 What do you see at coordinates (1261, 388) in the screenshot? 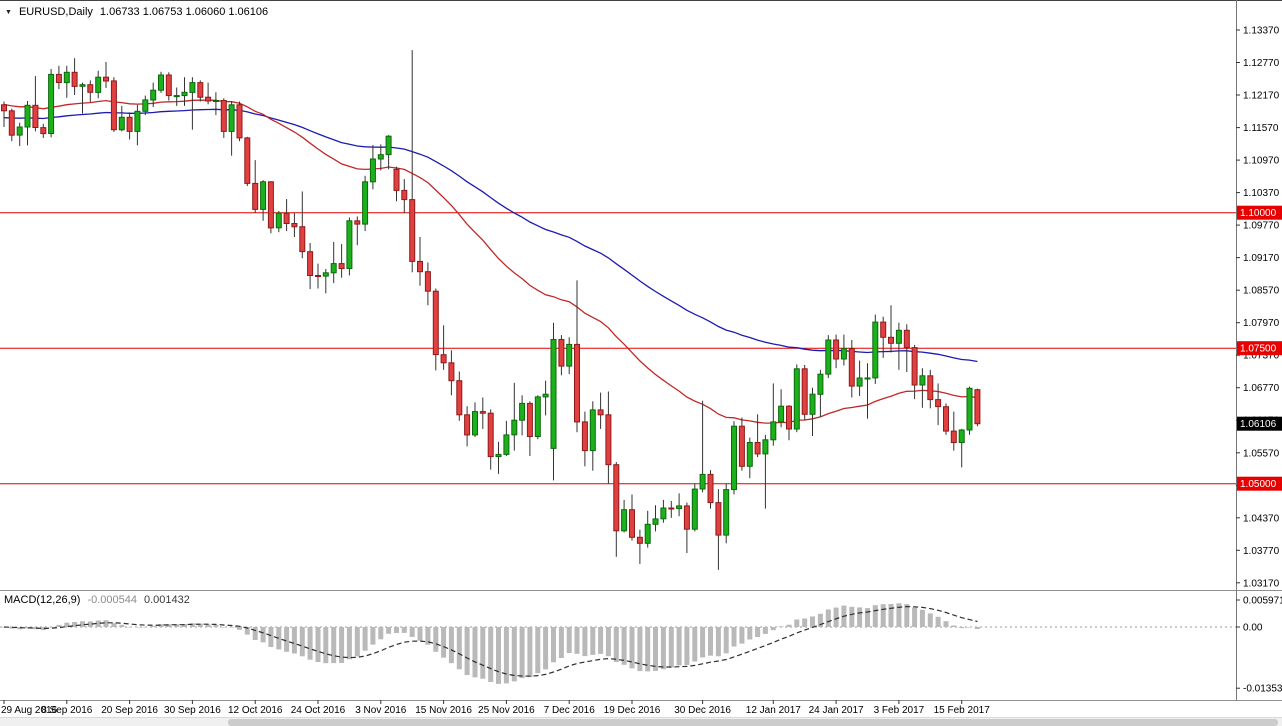
I see `svg-text: 1.06770` at bounding box center [1261, 388].